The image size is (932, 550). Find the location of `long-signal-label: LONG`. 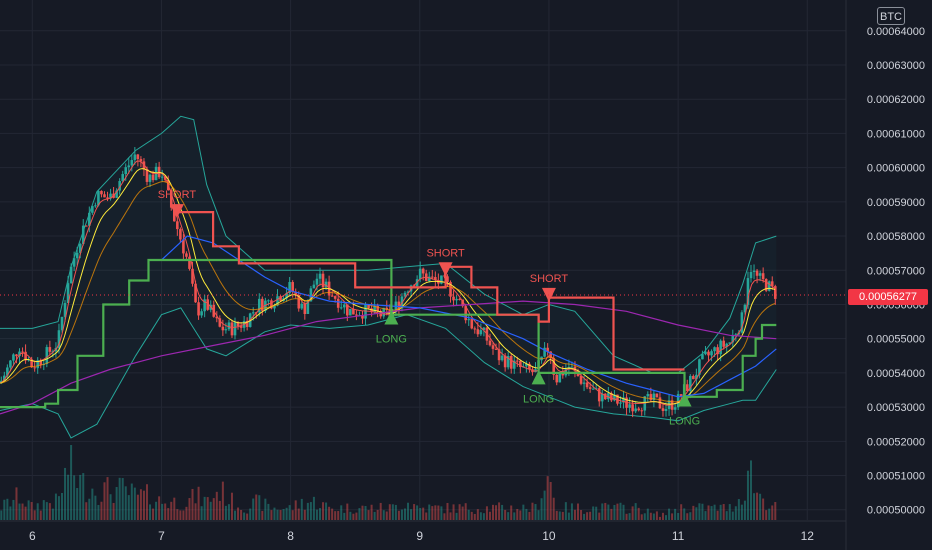

long-signal-label: LONG is located at coordinates (538, 399).